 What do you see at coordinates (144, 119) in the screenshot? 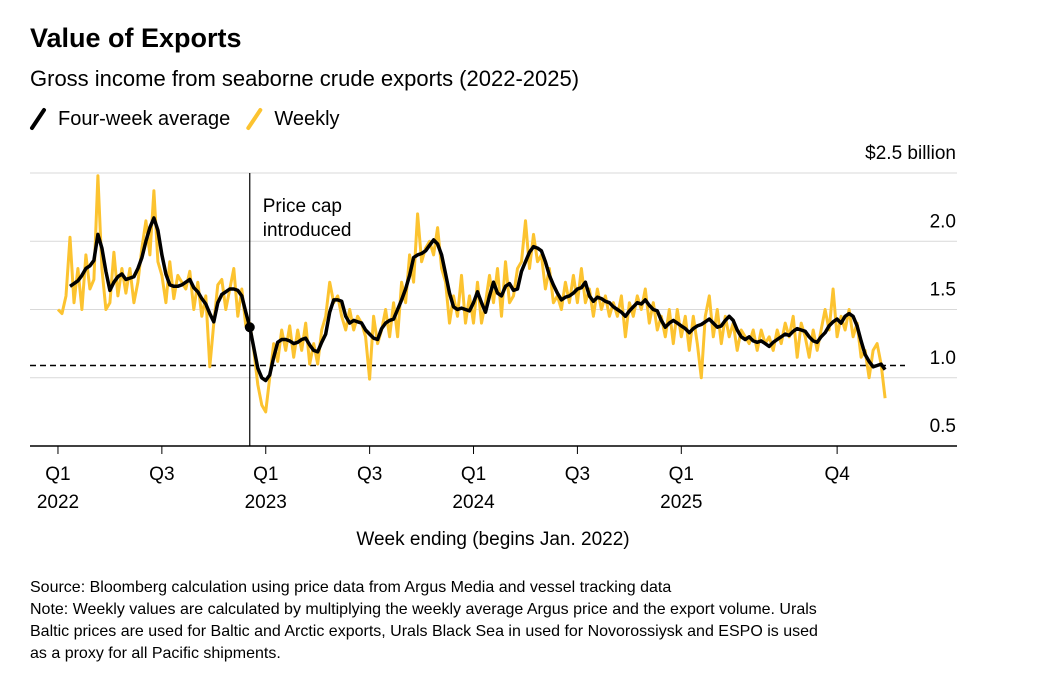
I see `legend-label: Four-week average` at bounding box center [144, 119].